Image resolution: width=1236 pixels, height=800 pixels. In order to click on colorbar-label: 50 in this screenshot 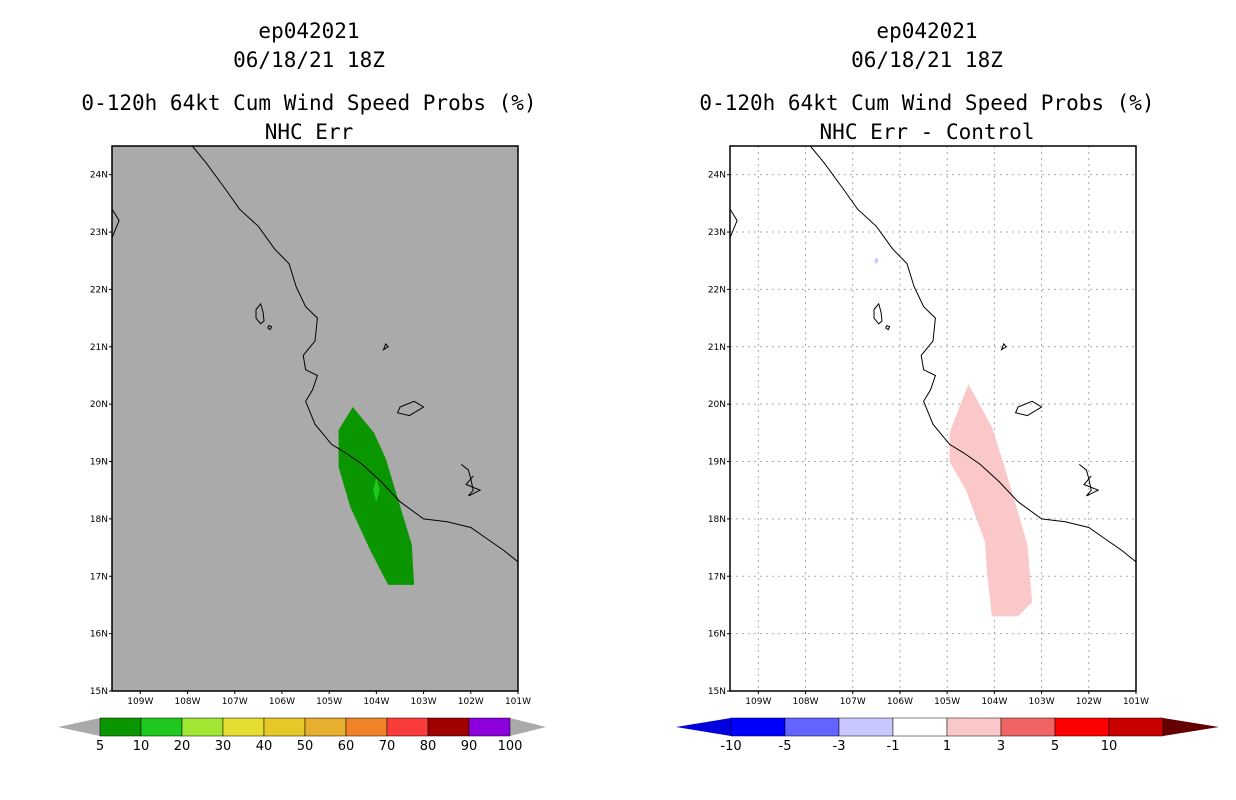, I will do `click(305, 746)`.